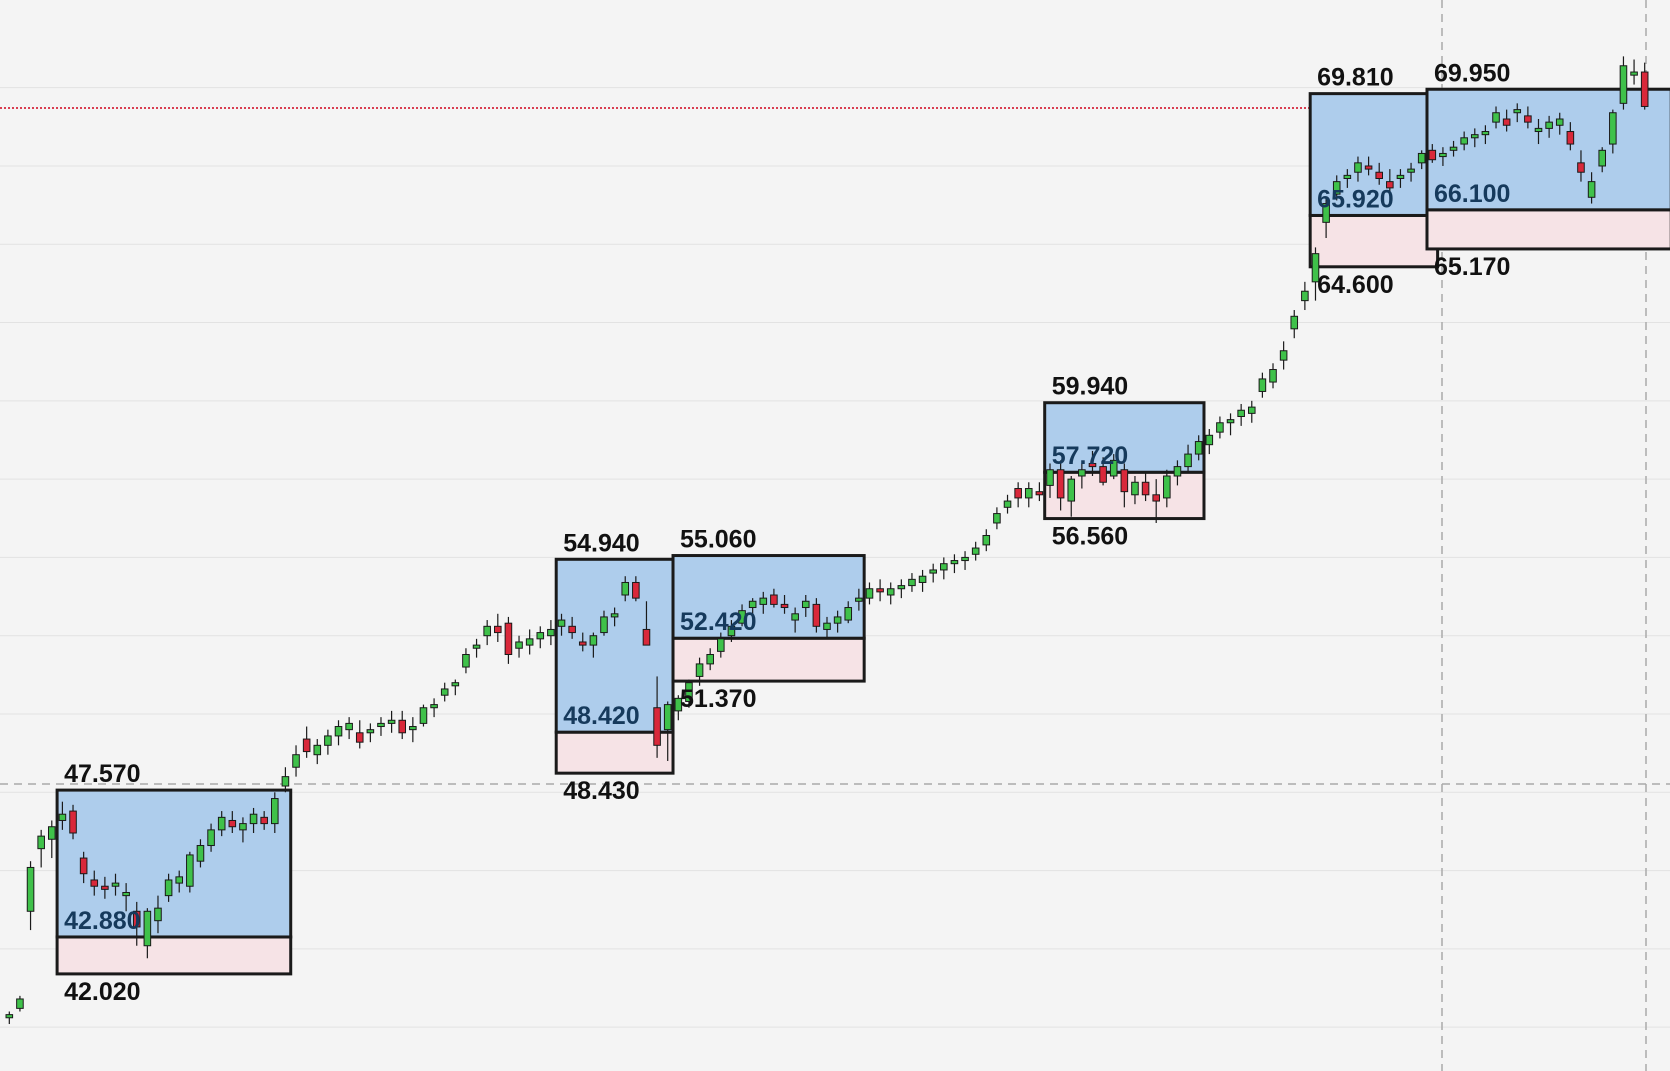  Describe the element at coordinates (1355, 285) in the screenshot. I see `zone-low-label: 64.600` at that location.